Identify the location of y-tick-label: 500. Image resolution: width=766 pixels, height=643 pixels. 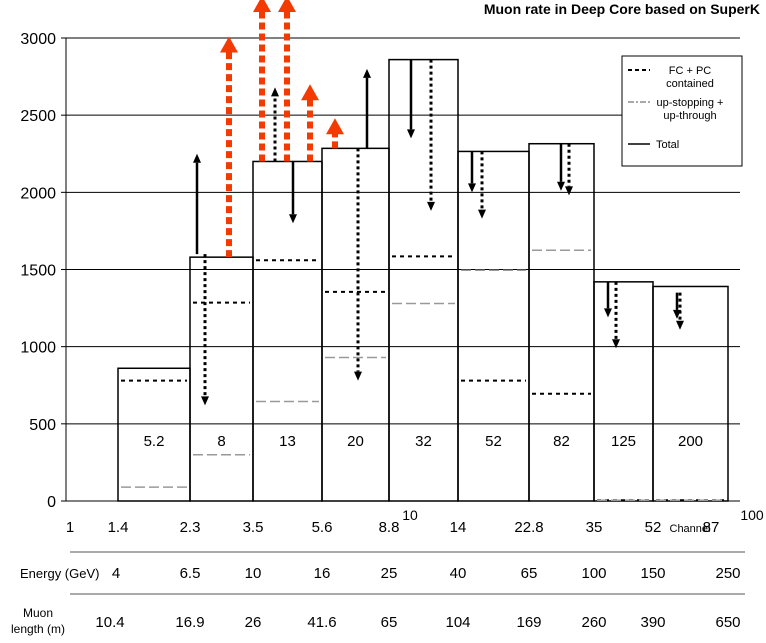
(42, 425).